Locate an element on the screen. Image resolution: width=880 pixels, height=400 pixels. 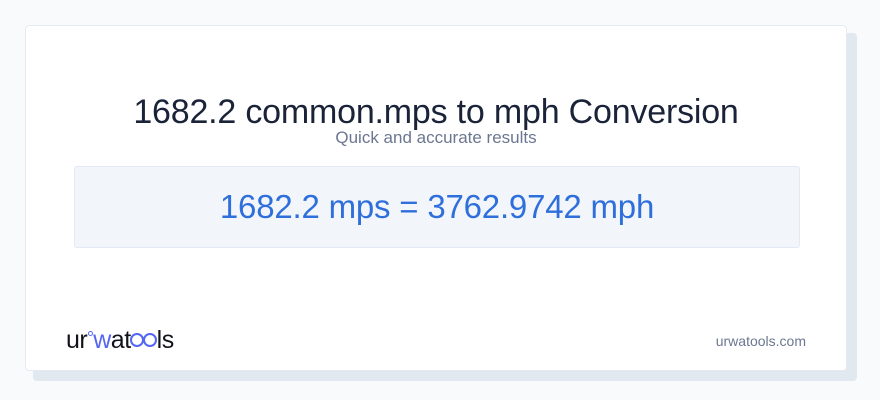
brand-logo: ur w at ls is located at coordinates (120, 340).